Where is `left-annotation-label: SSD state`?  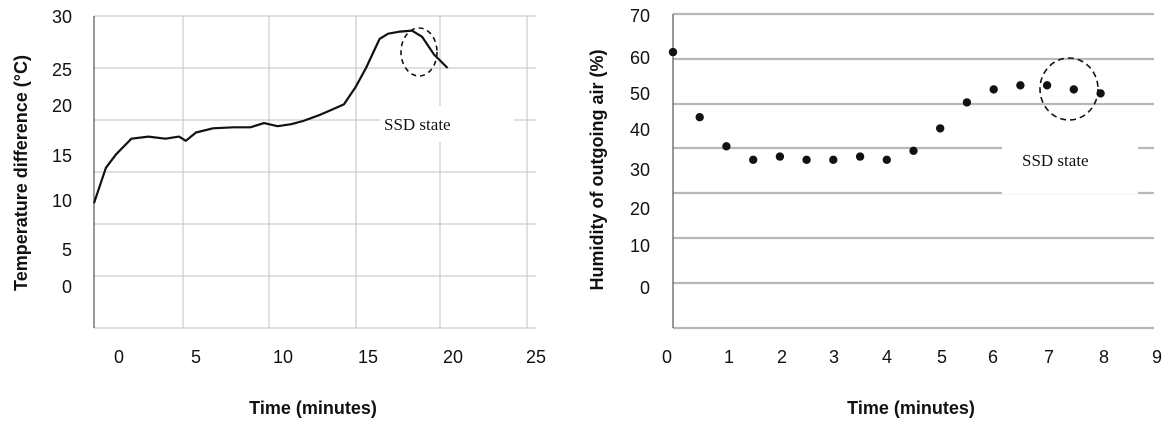
left-annotation-label: SSD state is located at coordinates (417, 124).